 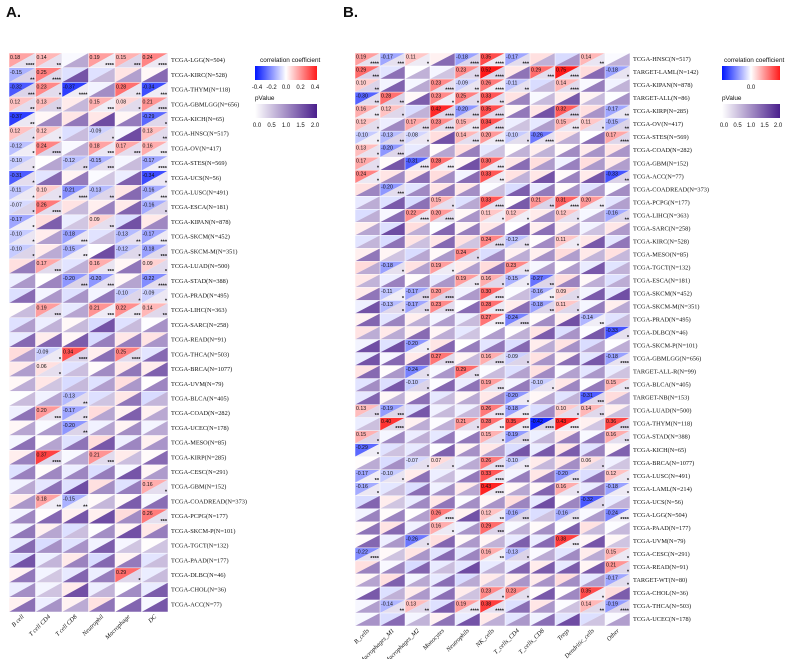 I want to click on cell-coefficient: -0.22, so click(x=362, y=552).